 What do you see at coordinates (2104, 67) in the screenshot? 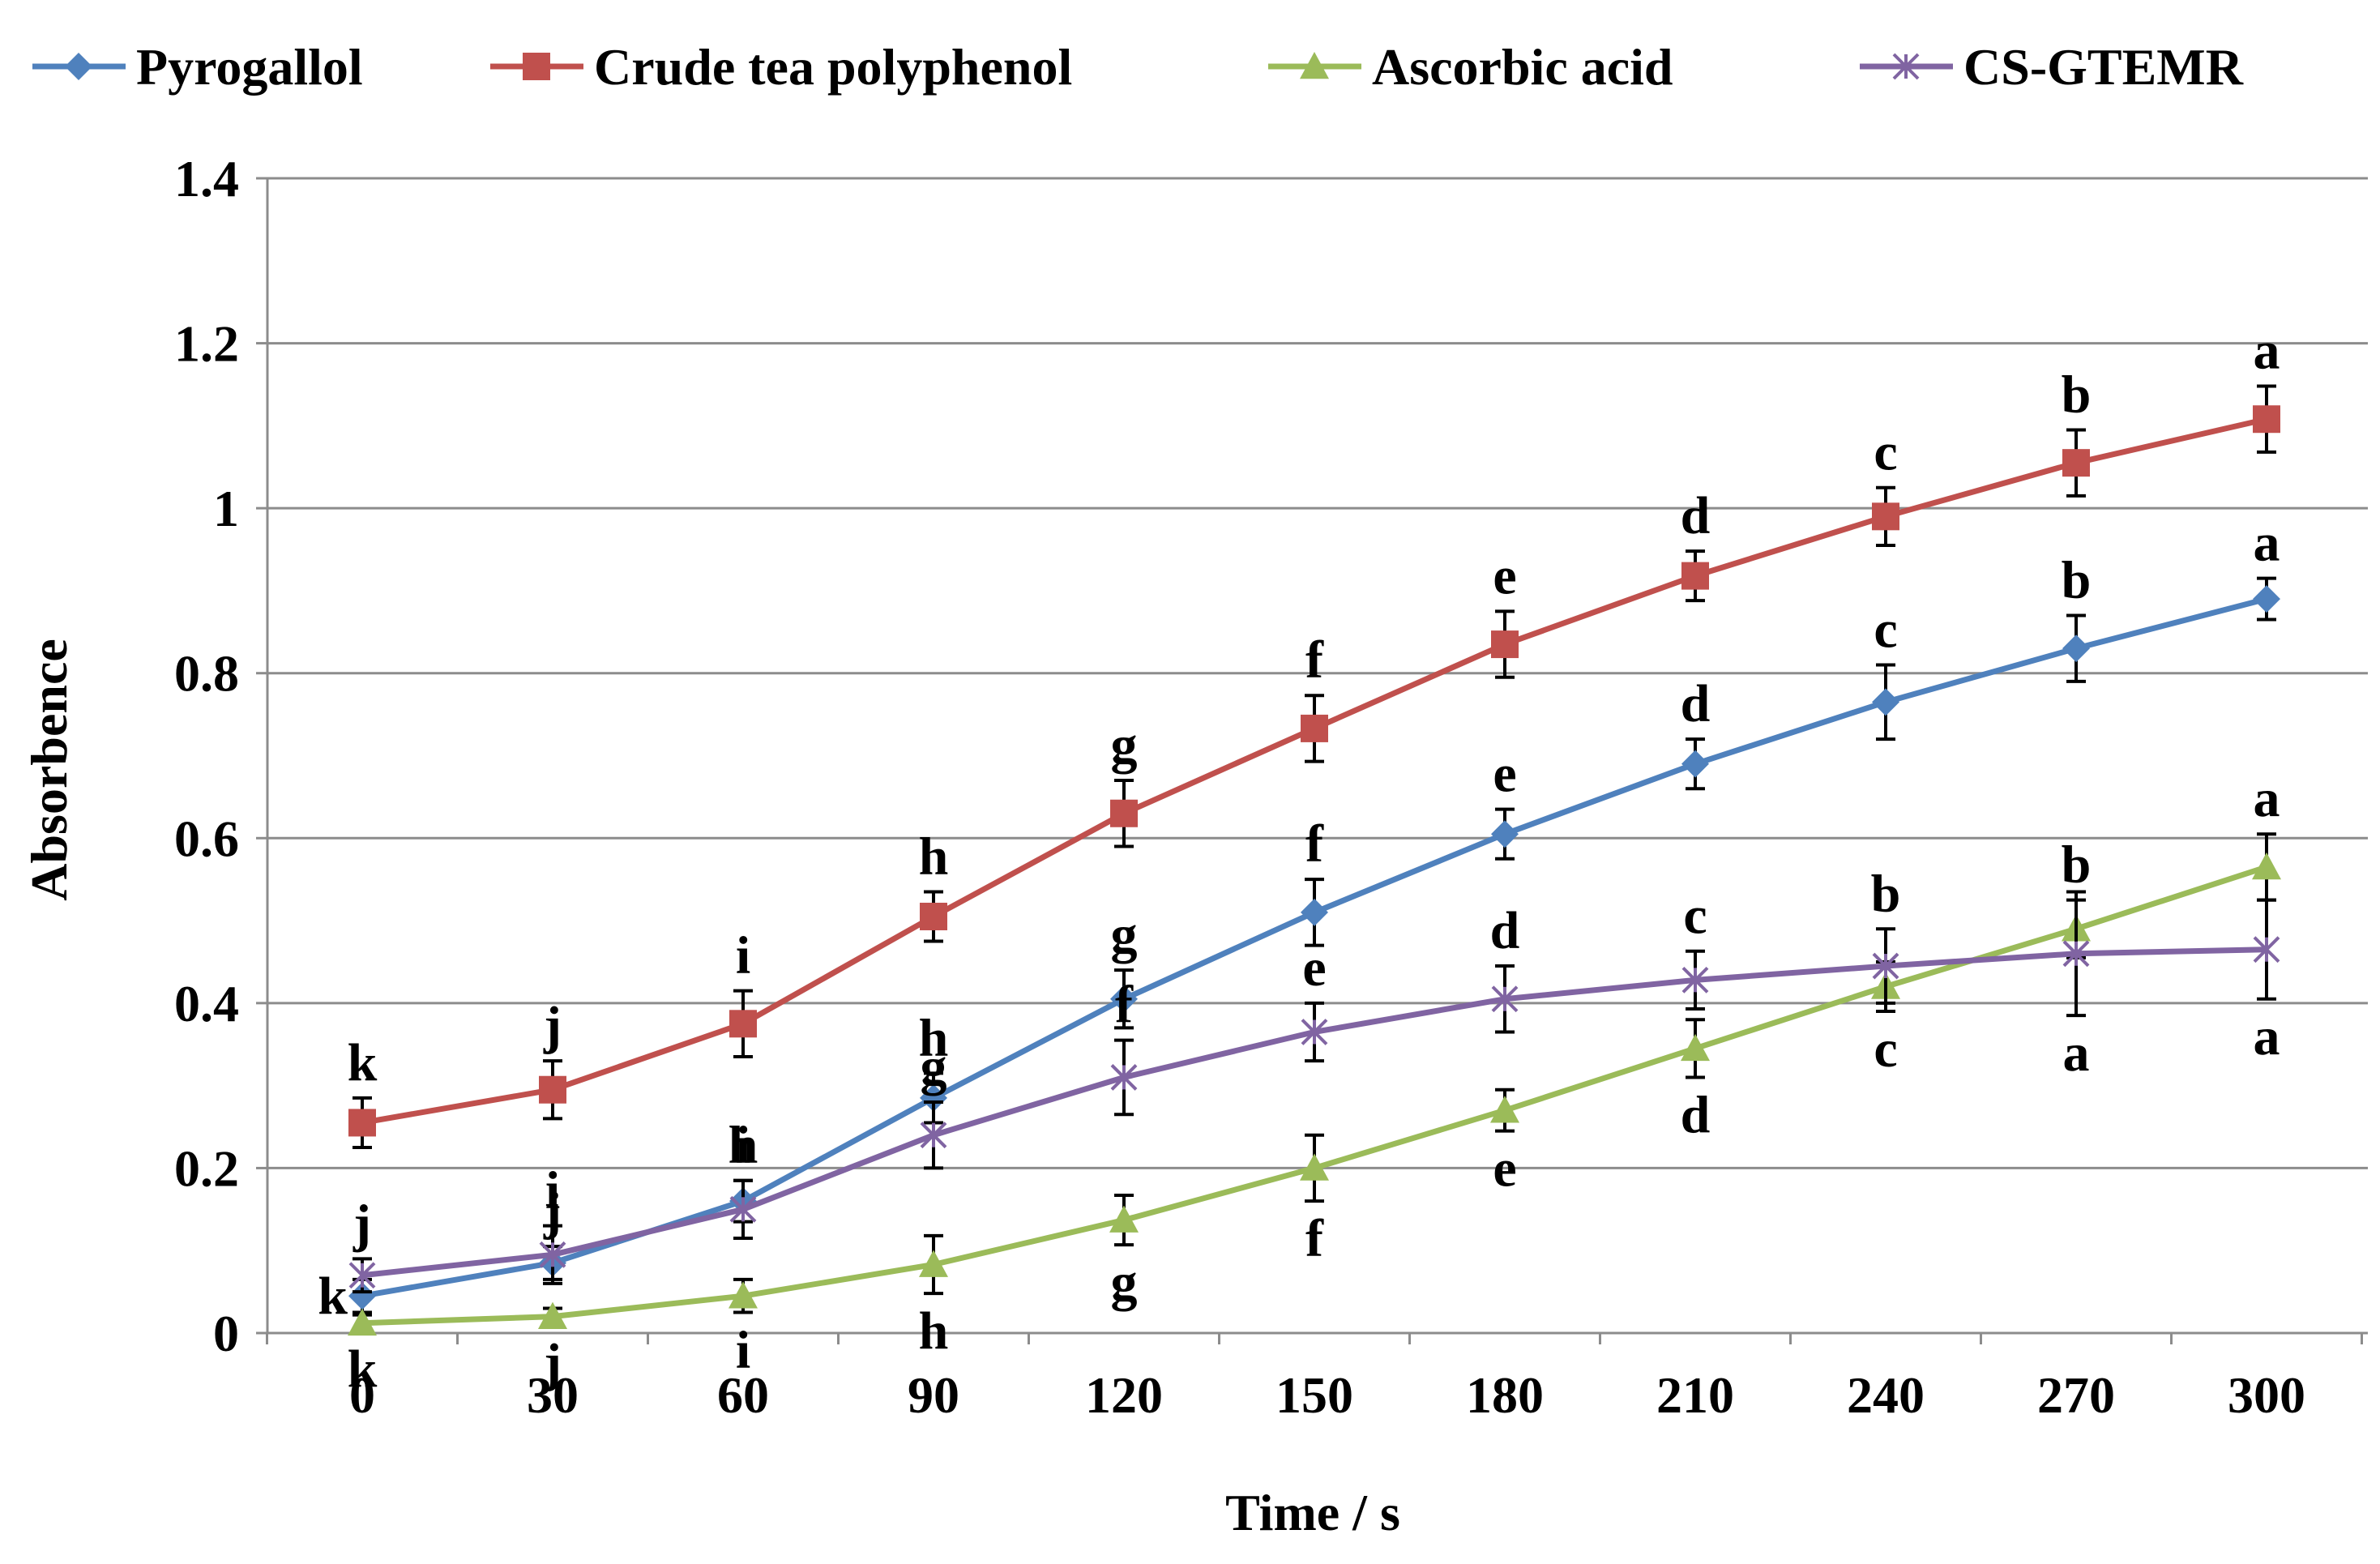
I see `legend-label: CS-GTEMR` at bounding box center [2104, 67].